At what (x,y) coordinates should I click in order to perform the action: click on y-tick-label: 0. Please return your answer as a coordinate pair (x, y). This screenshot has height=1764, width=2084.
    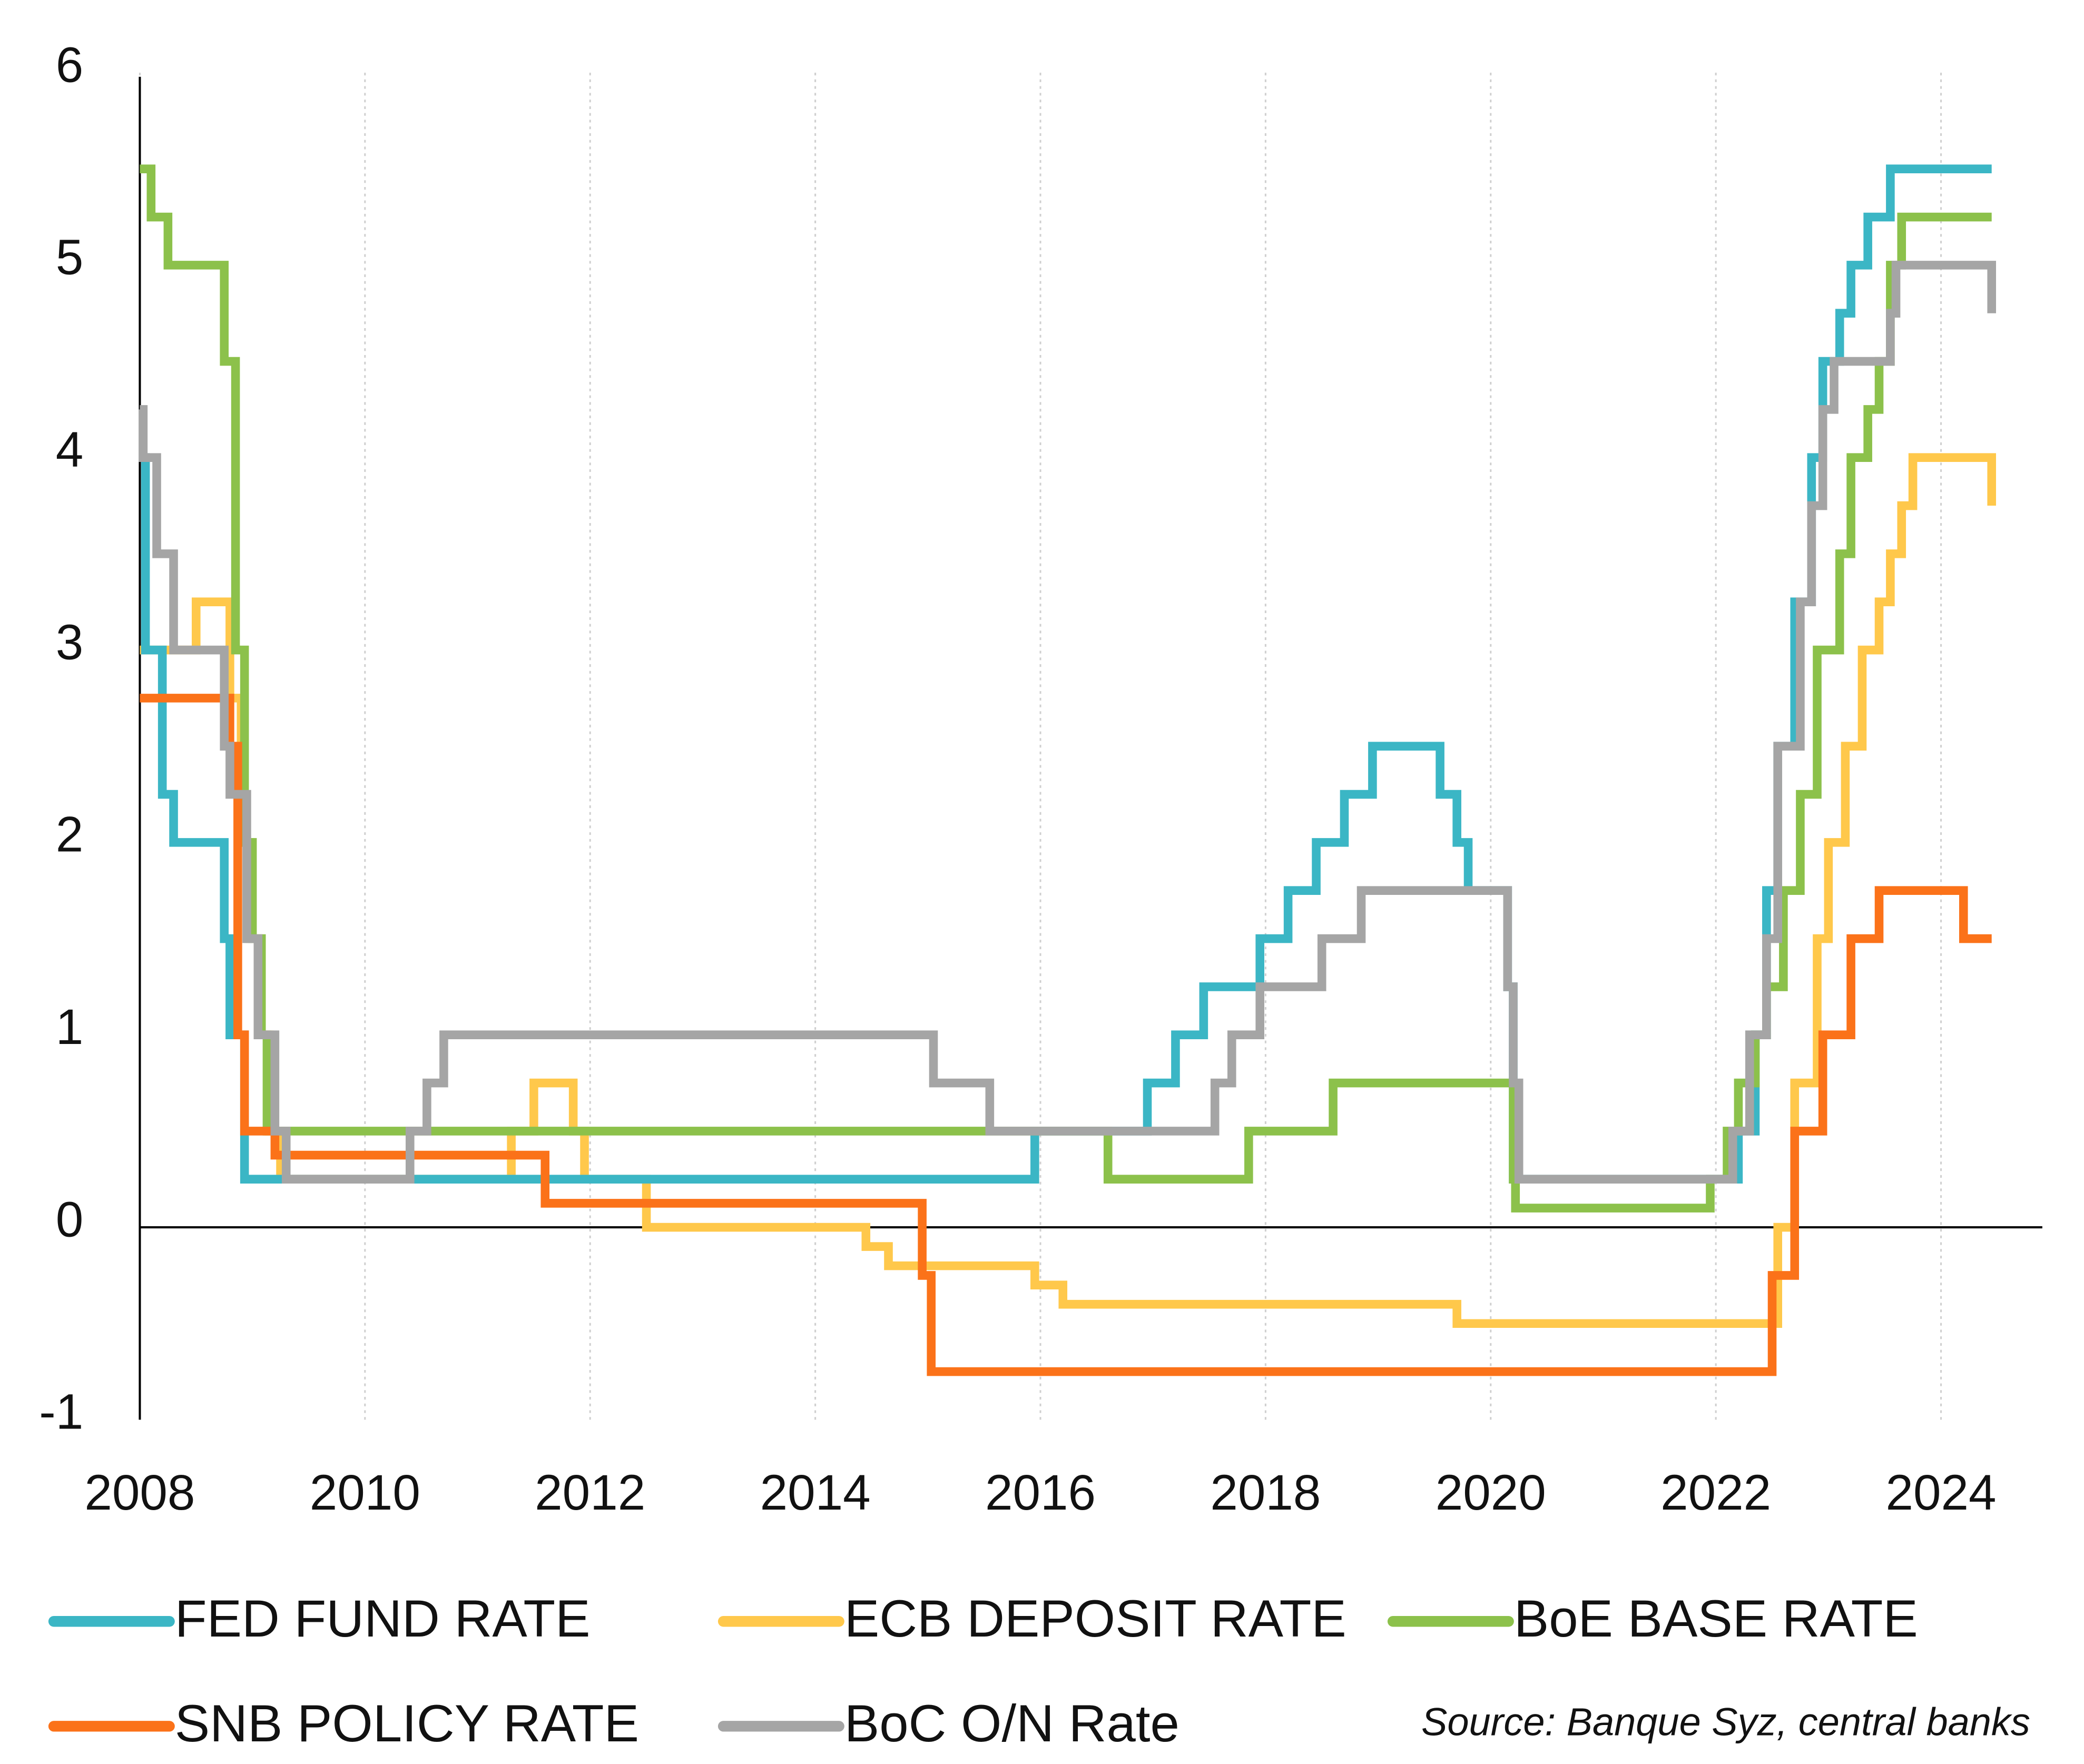
    Looking at the image, I should click on (70, 1219).